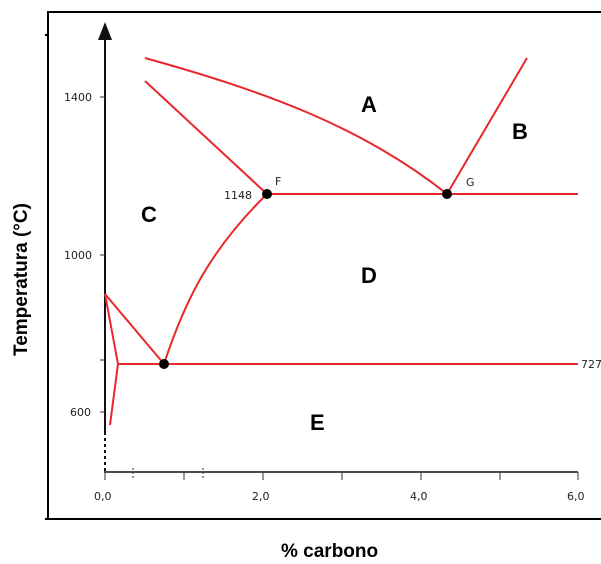 Image resolution: width=601 pixels, height=564 pixels. What do you see at coordinates (78, 97) in the screenshot?
I see `y-tick-1400: 1400` at bounding box center [78, 97].